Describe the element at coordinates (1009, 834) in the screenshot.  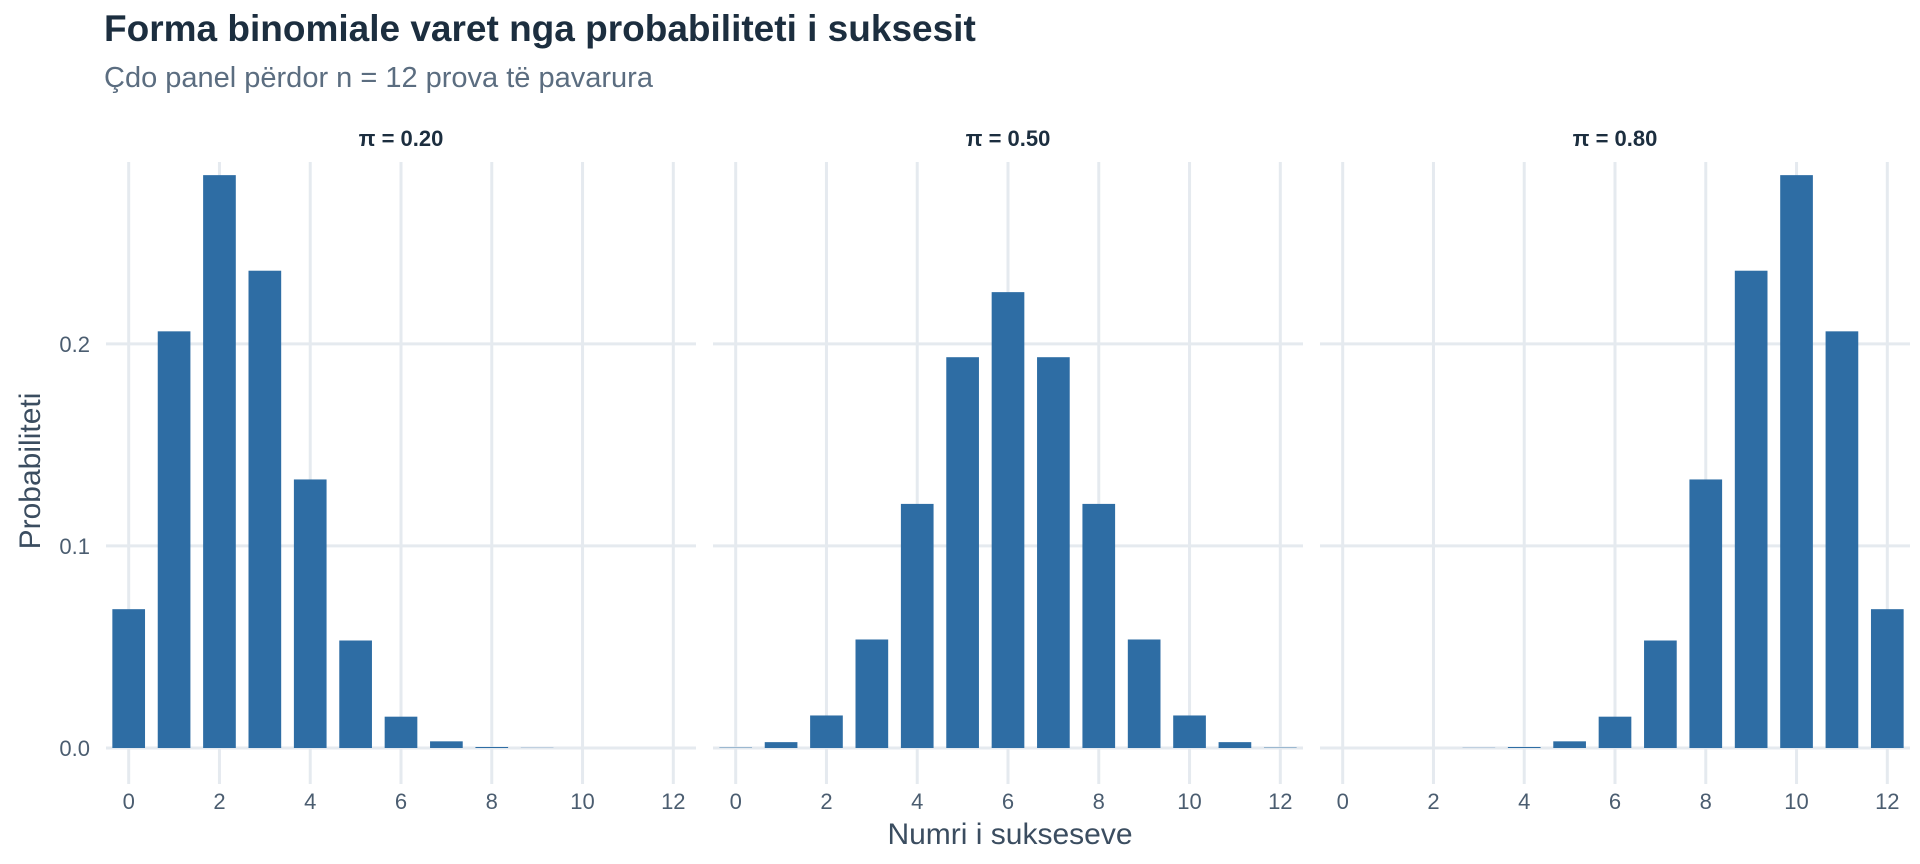
I see `x-axis-title: Numri i sukseseve` at that location.